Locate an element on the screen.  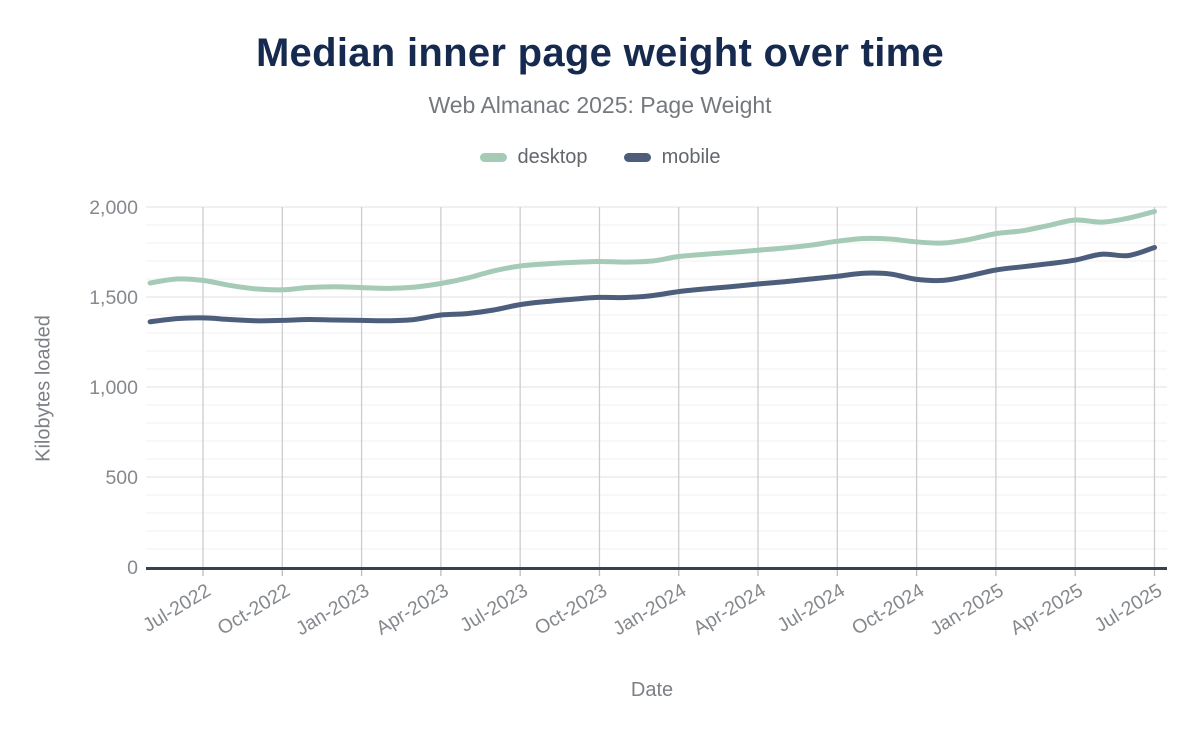
x-tick-label: Apr-2024 is located at coordinates (730, 609).